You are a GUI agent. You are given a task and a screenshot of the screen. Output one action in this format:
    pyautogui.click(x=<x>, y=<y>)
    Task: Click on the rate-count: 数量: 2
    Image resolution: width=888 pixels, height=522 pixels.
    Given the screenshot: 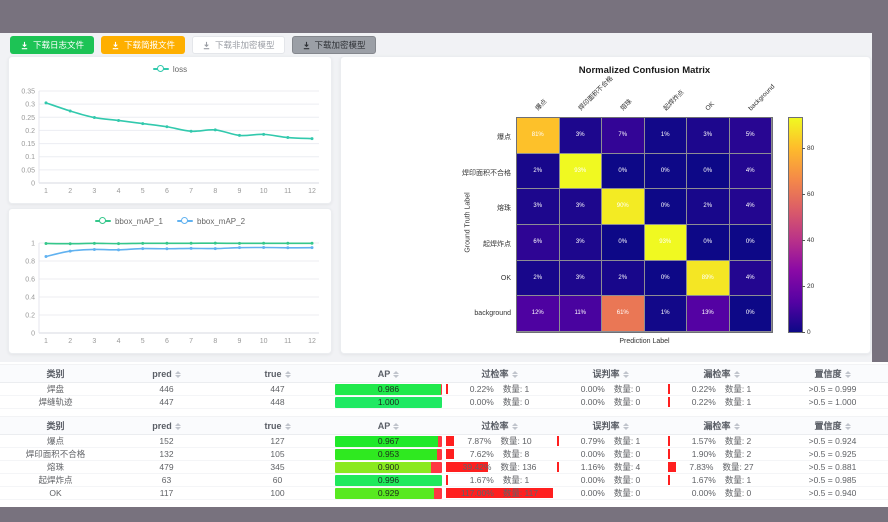 What is the action you would take?
    pyautogui.click(x=738, y=454)
    